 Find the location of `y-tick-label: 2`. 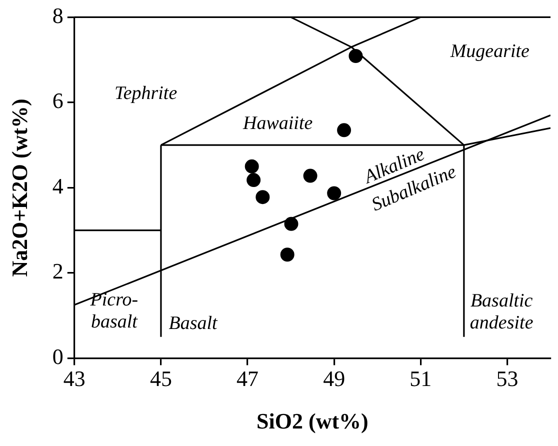

y-tick-label: 2 is located at coordinates (58, 271).